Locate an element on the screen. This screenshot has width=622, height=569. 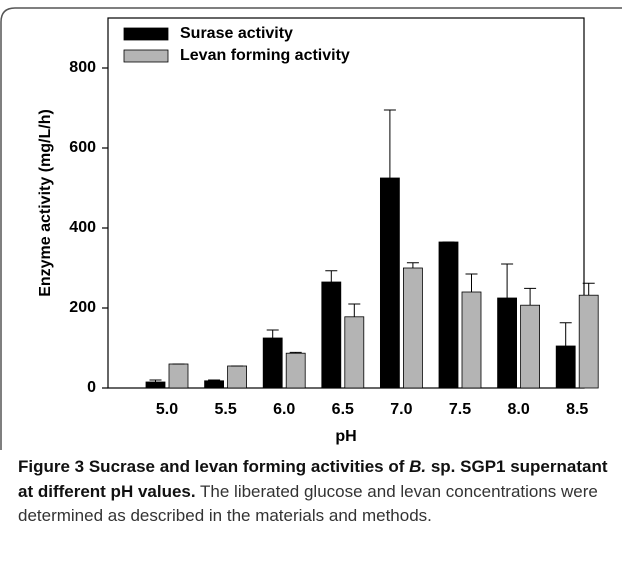
x-tick-label: 8.0 is located at coordinates (518, 409).